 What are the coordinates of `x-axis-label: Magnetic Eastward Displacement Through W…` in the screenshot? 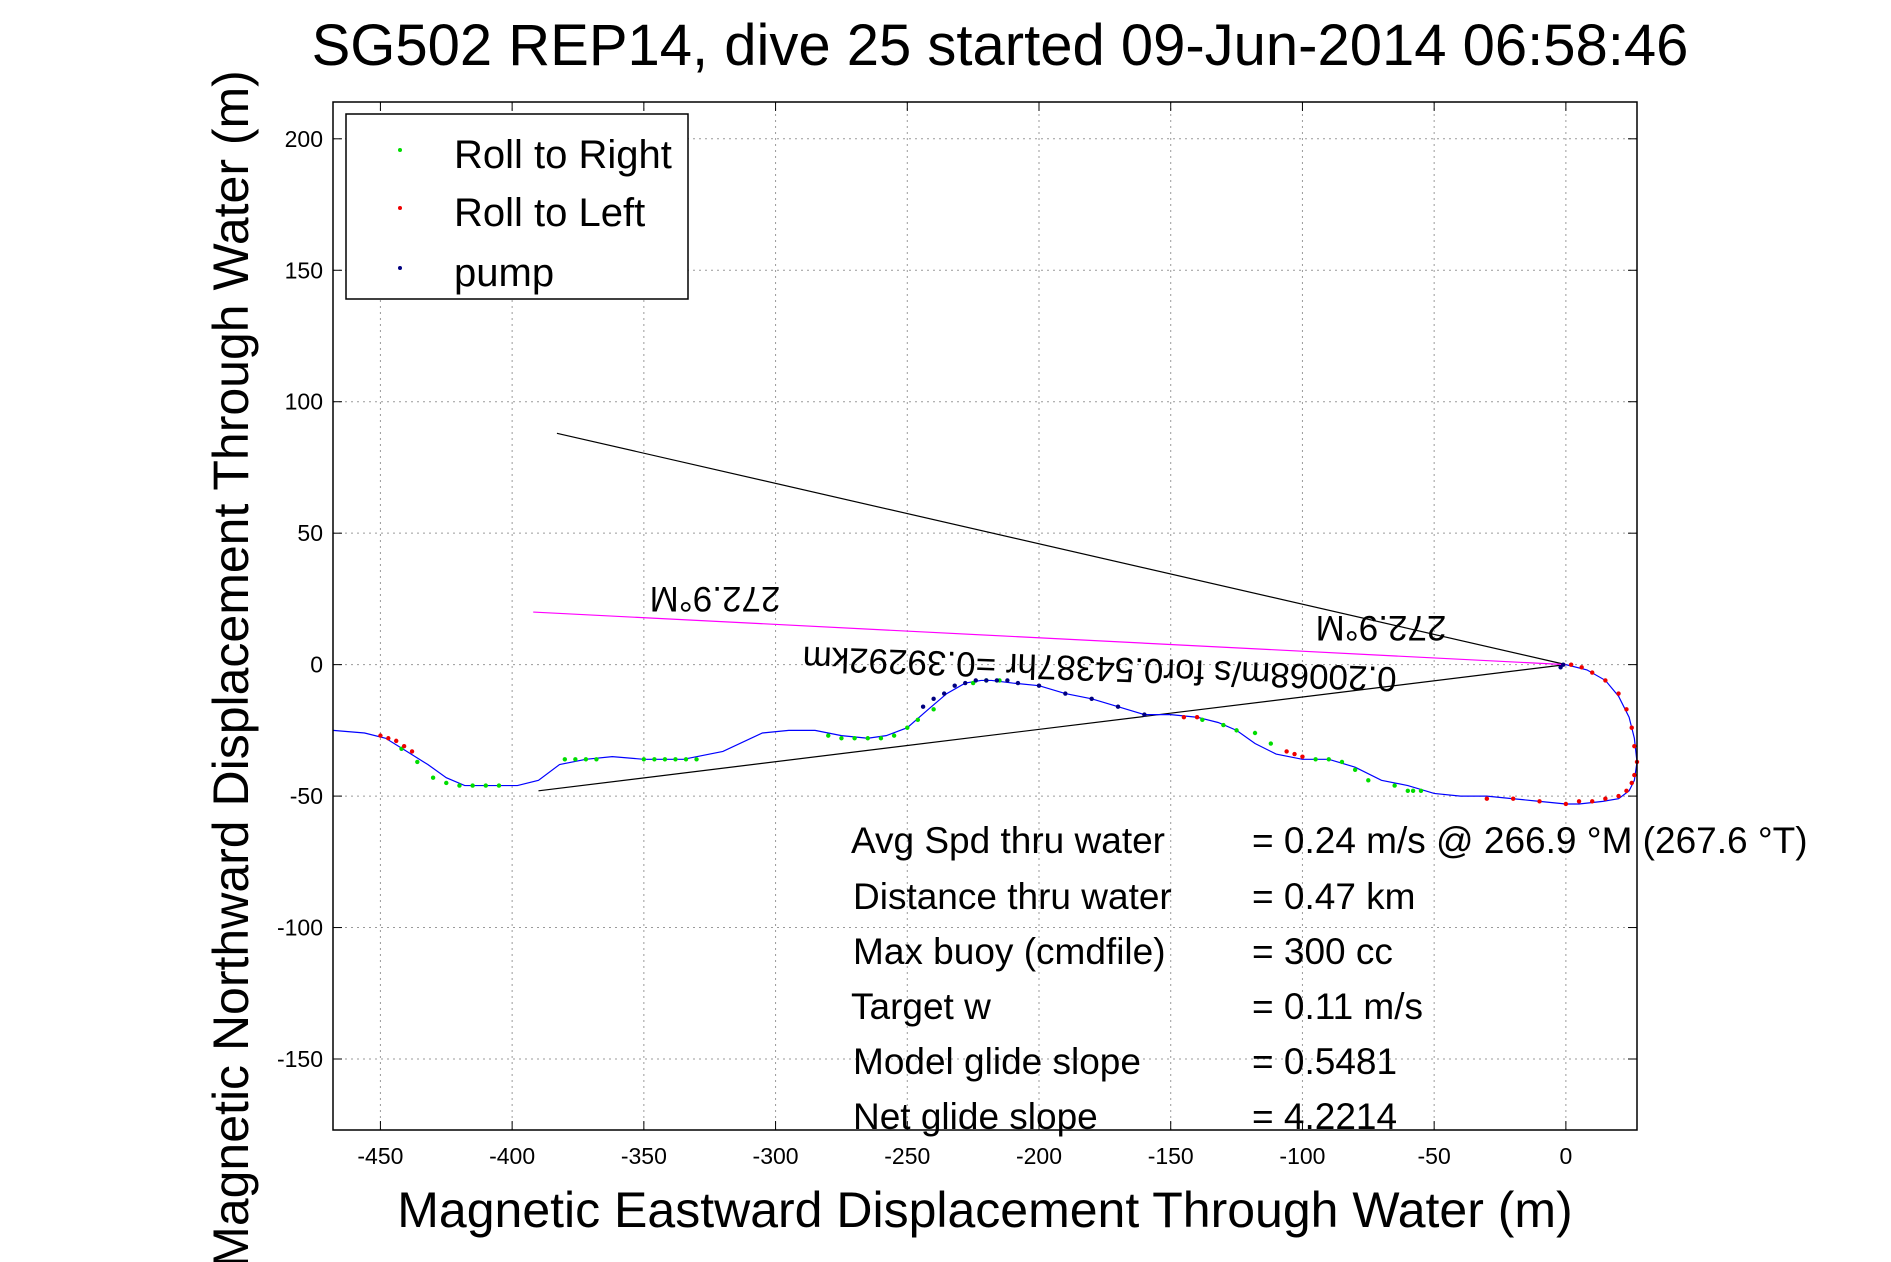 It's located at (984, 1210).